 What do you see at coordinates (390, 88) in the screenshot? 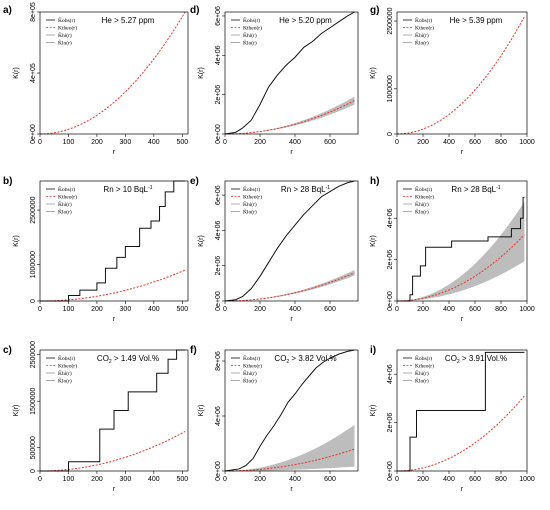
I see `y-tick-label: 1000000` at bounding box center [390, 88].